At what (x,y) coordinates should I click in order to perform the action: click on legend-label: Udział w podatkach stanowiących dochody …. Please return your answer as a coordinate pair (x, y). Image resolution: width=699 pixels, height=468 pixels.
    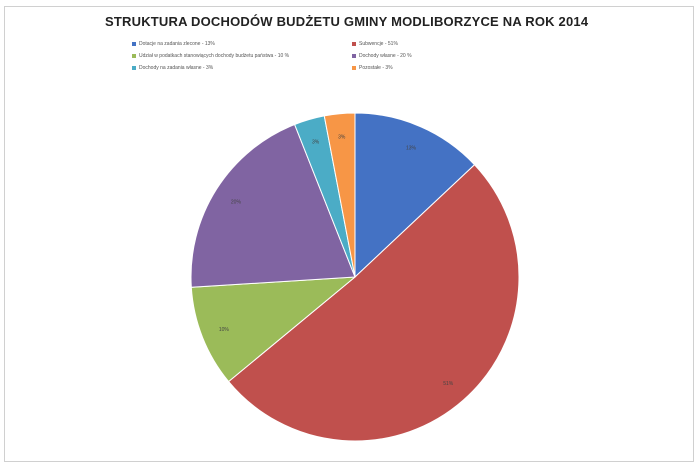
    Looking at the image, I should click on (214, 56).